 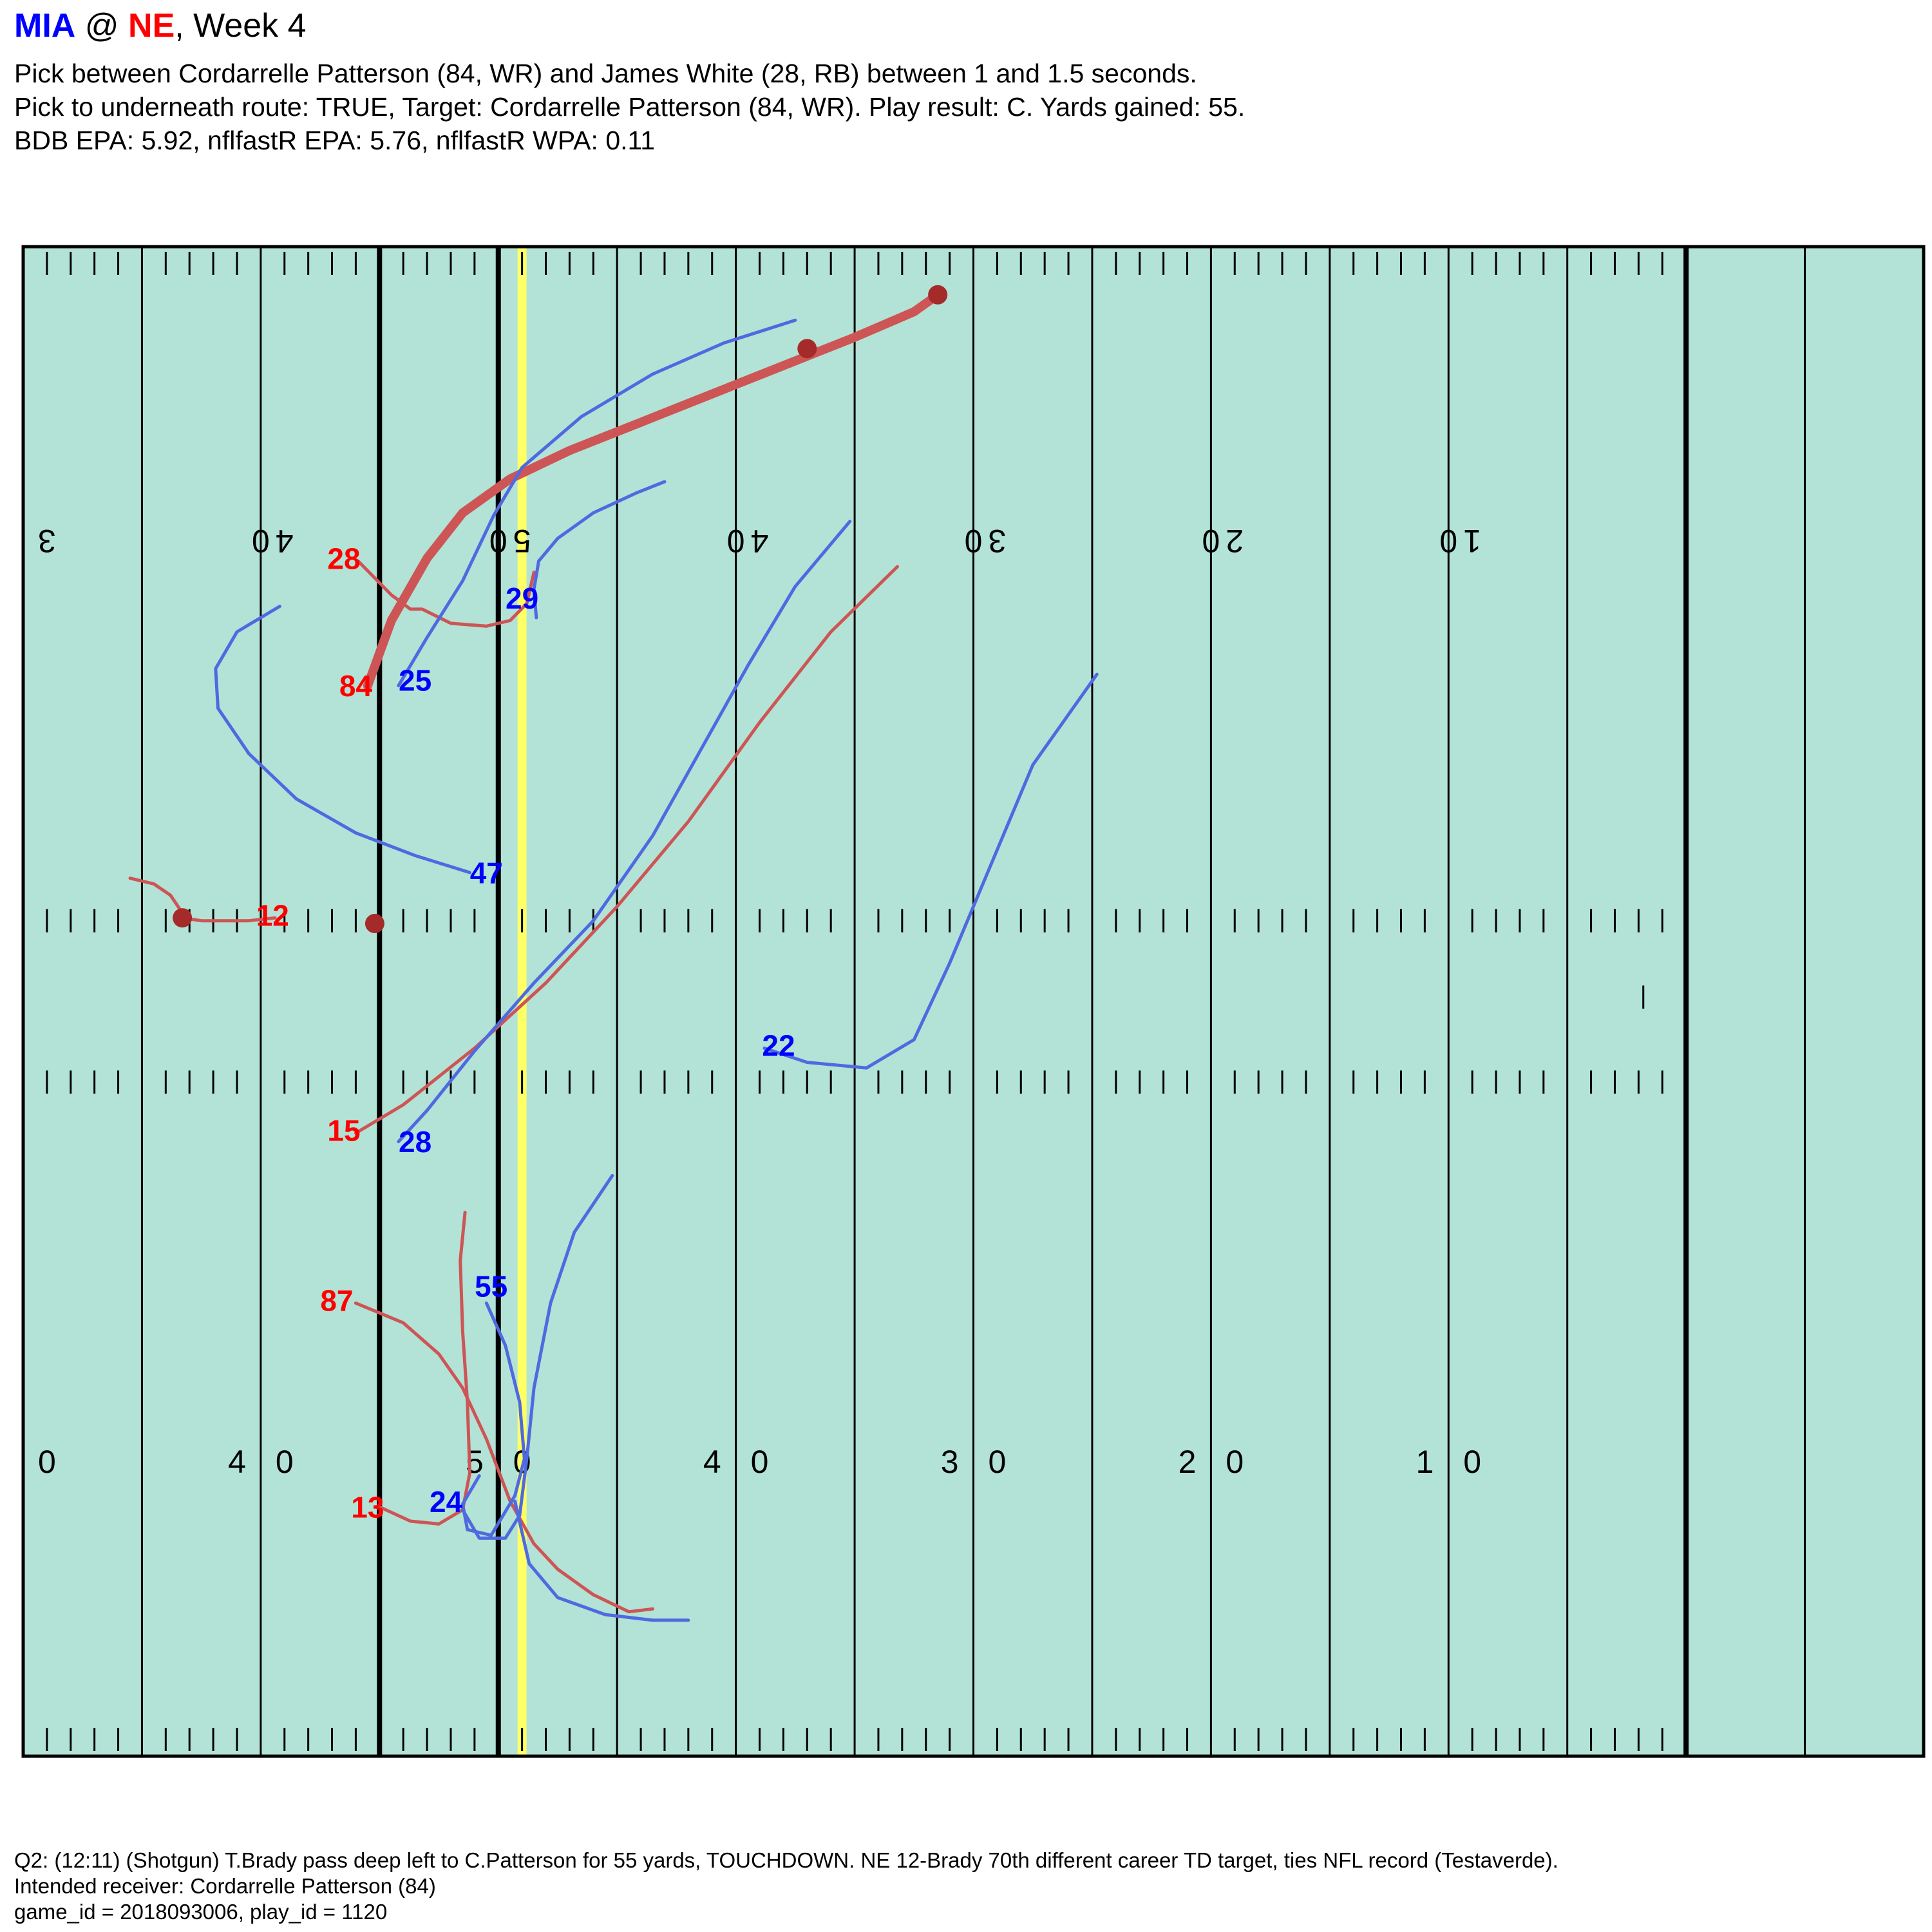 What do you see at coordinates (415, 680) in the screenshot?
I see `player-label-defense-25: 25` at bounding box center [415, 680].